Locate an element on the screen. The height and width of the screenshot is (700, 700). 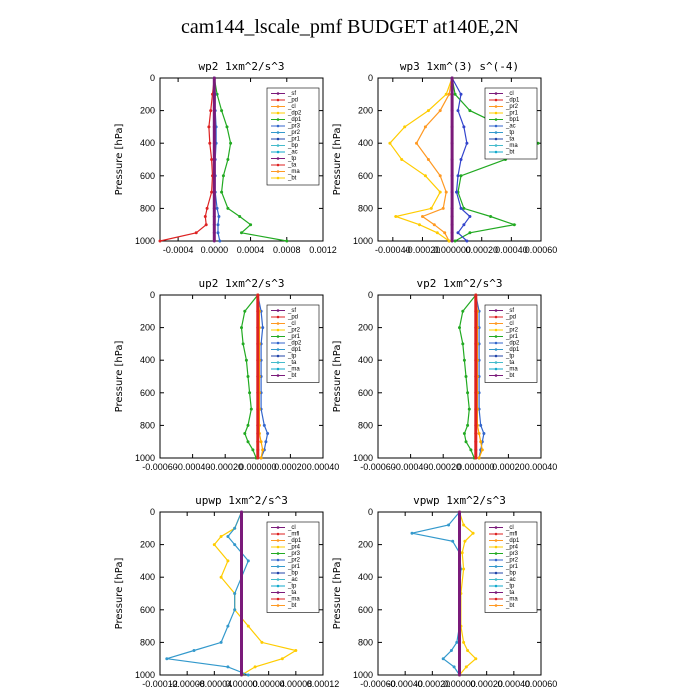
legend-label: _pr2 is located at coordinates (512, 331).